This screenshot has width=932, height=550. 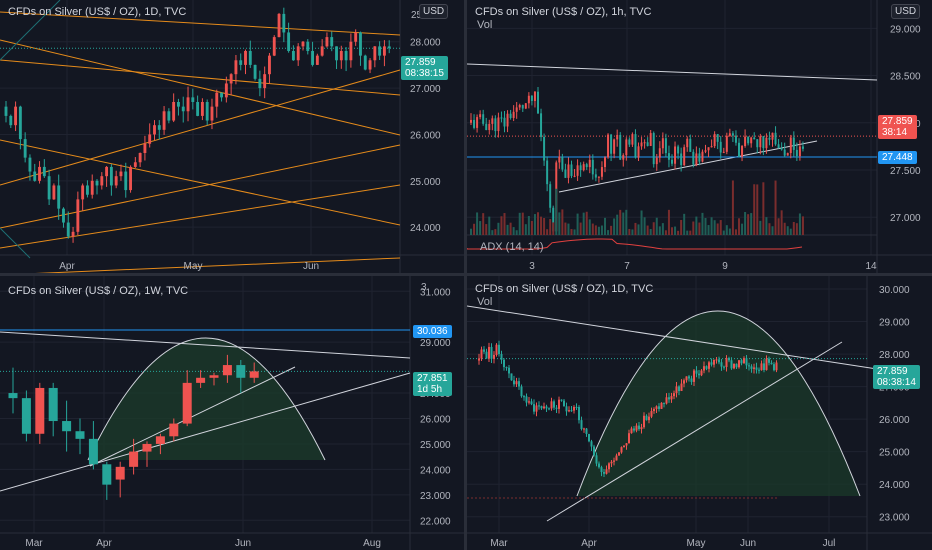 What do you see at coordinates (425, 228) in the screenshot?
I see `price-axis-label: 24.000` at bounding box center [425, 228].